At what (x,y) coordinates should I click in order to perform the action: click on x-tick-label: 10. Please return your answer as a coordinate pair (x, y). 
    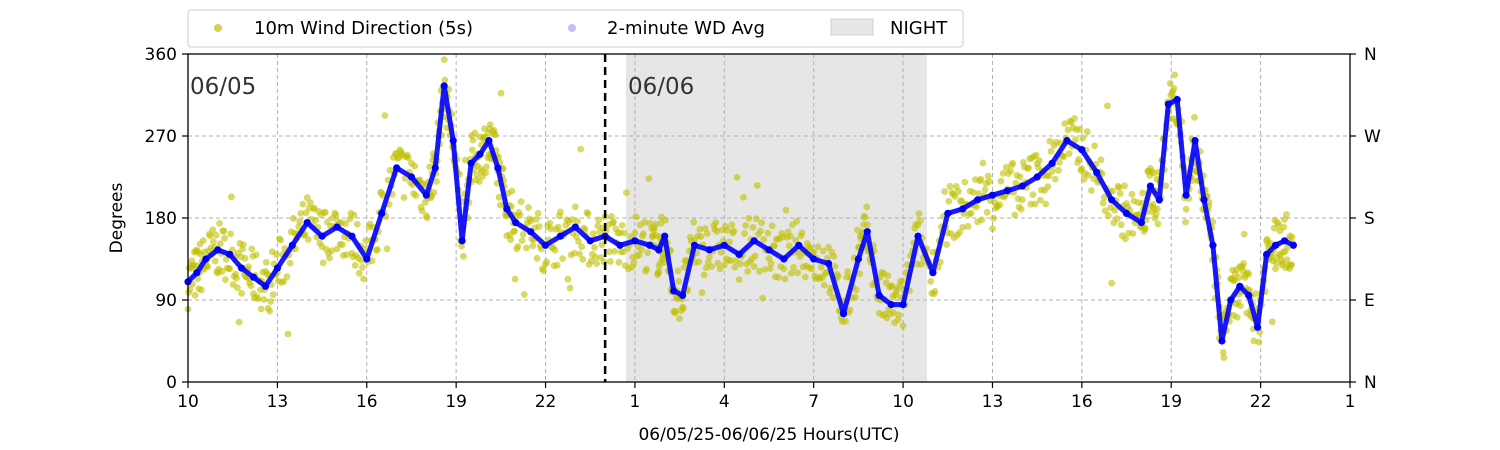
    Looking at the image, I should click on (188, 402).